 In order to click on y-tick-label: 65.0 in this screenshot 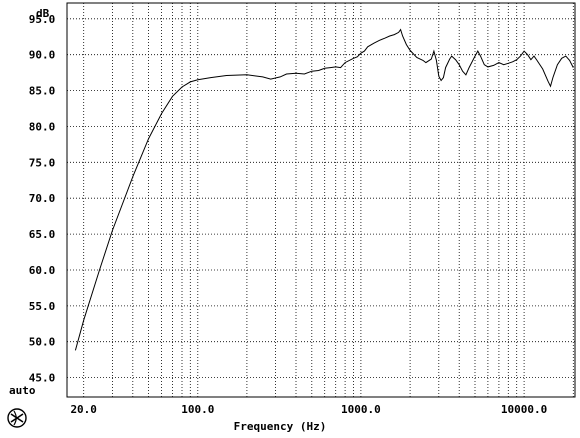, I will do `click(42, 234)`.